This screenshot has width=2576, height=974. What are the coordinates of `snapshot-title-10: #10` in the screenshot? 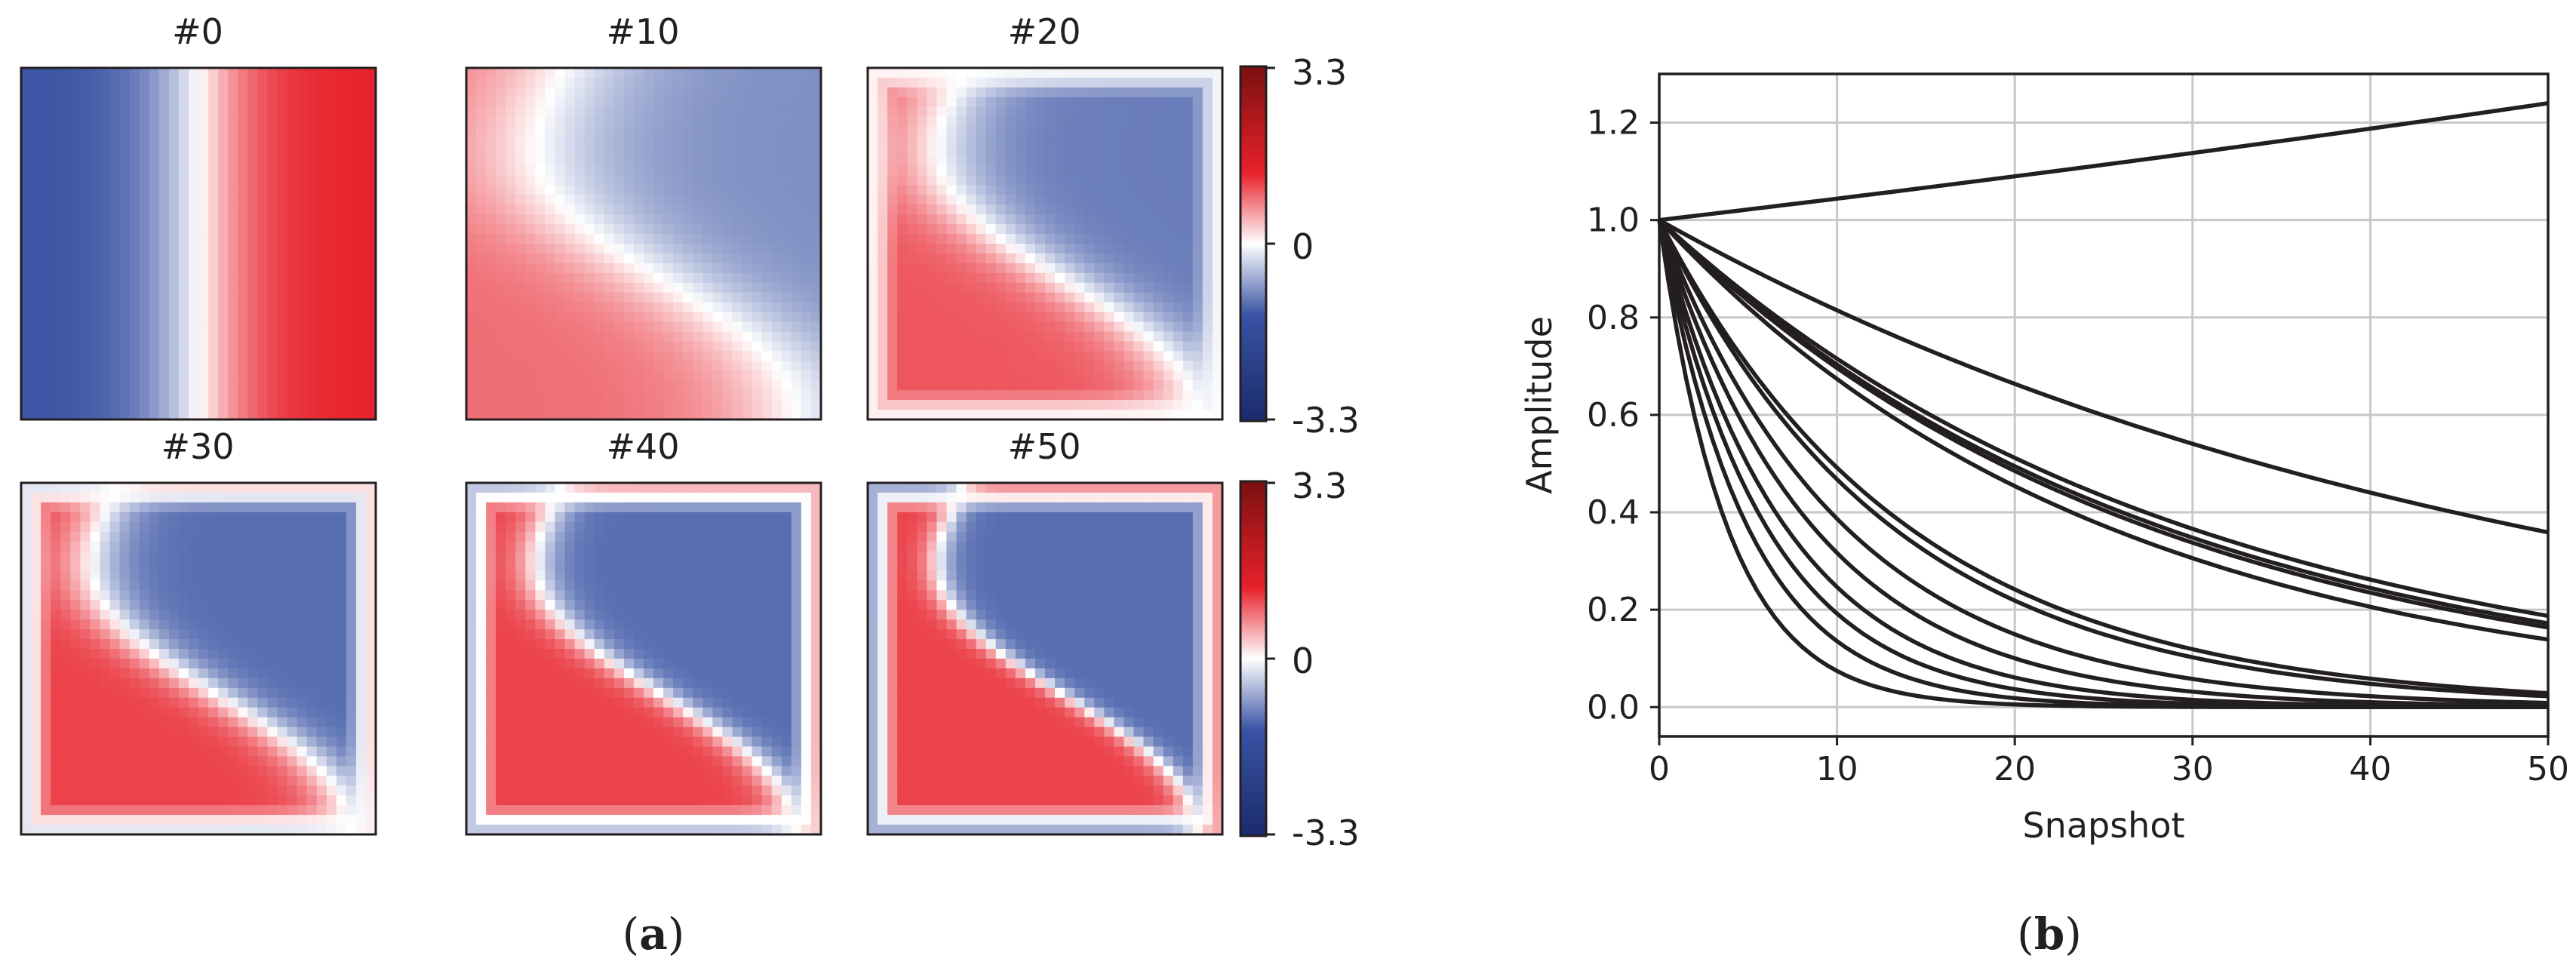 It's located at (642, 31).